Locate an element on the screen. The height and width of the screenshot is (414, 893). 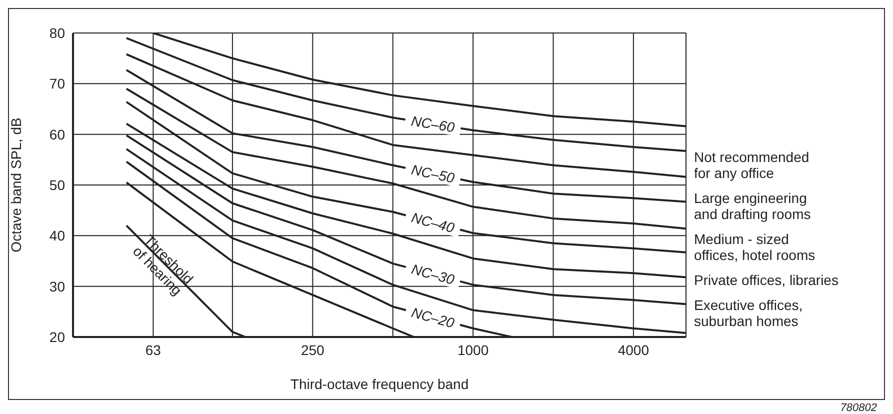
x-tick-label: 63 is located at coordinates (153, 350).